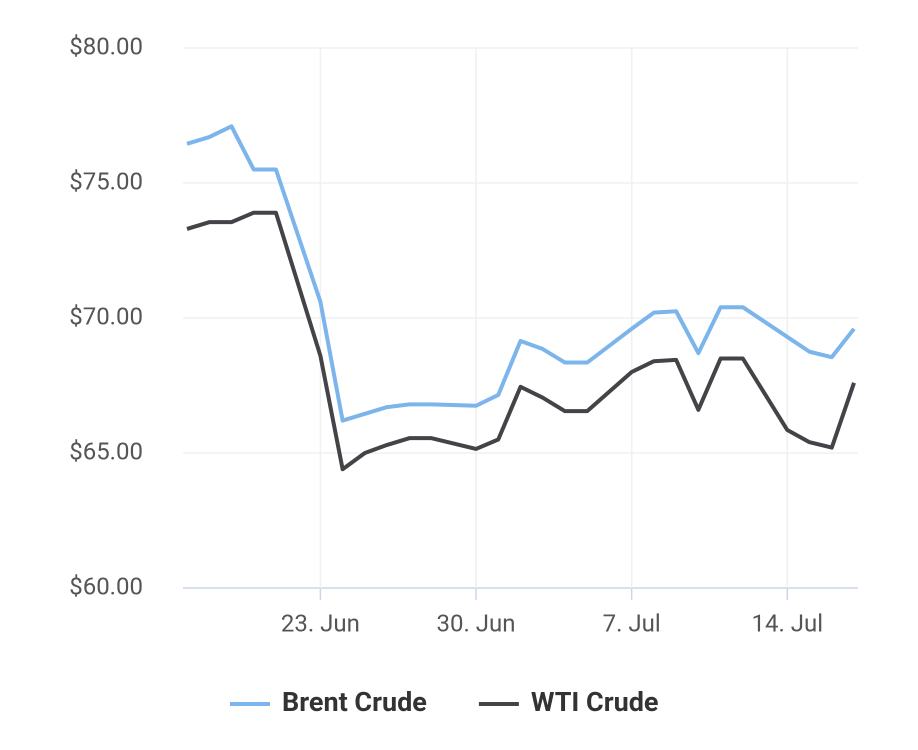 Image resolution: width=918 pixels, height=750 pixels. Describe the element at coordinates (595, 702) in the screenshot. I see `legend-label: WTI Crude` at that location.